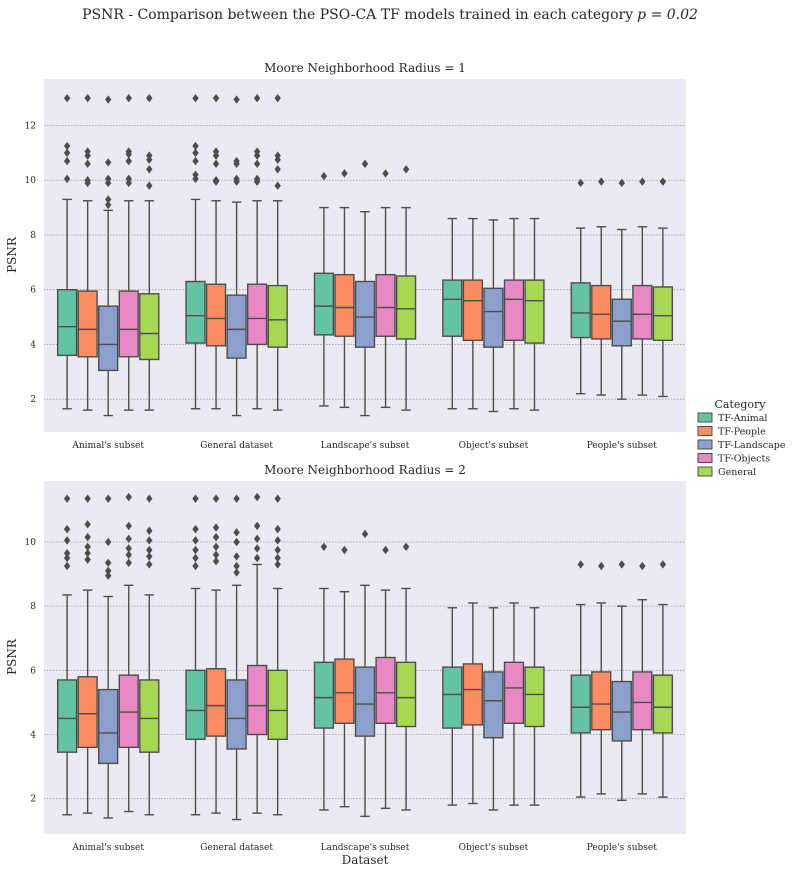  Describe the element at coordinates (705, 444) in the screenshot. I see `legend-swatch` at that location.